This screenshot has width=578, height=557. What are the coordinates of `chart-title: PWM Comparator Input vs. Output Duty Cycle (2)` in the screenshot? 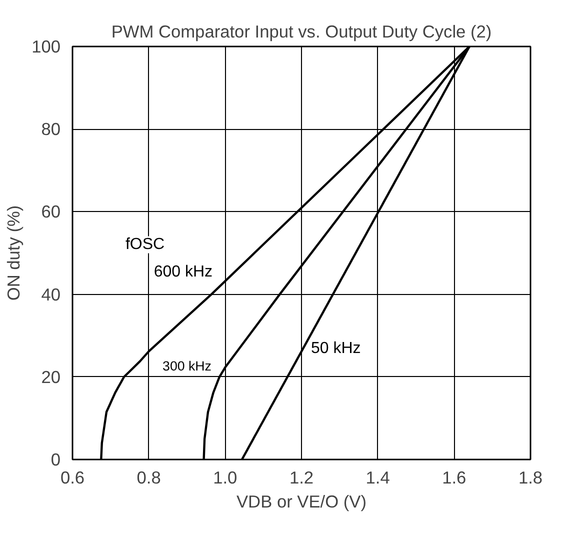 It's located at (301, 32).